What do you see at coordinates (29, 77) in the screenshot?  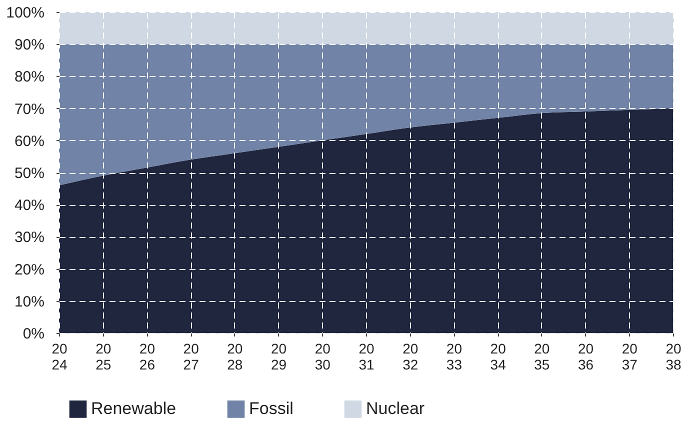 I see `y-tick-label: 80%` at bounding box center [29, 77].